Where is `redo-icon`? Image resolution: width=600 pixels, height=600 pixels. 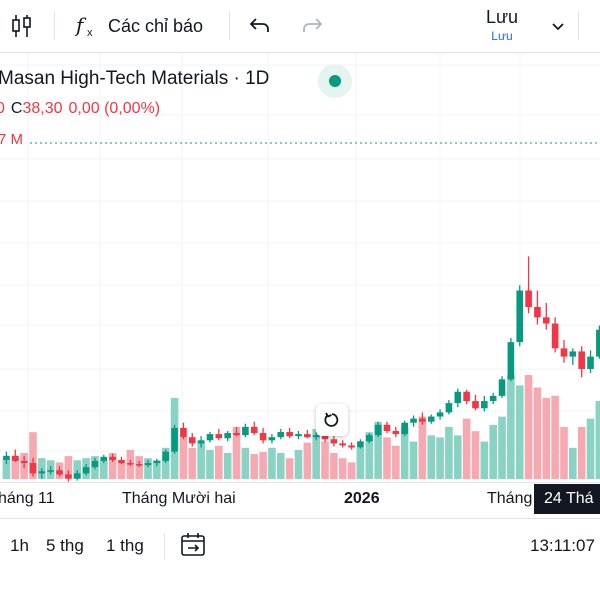
redo-icon is located at coordinates (313, 25).